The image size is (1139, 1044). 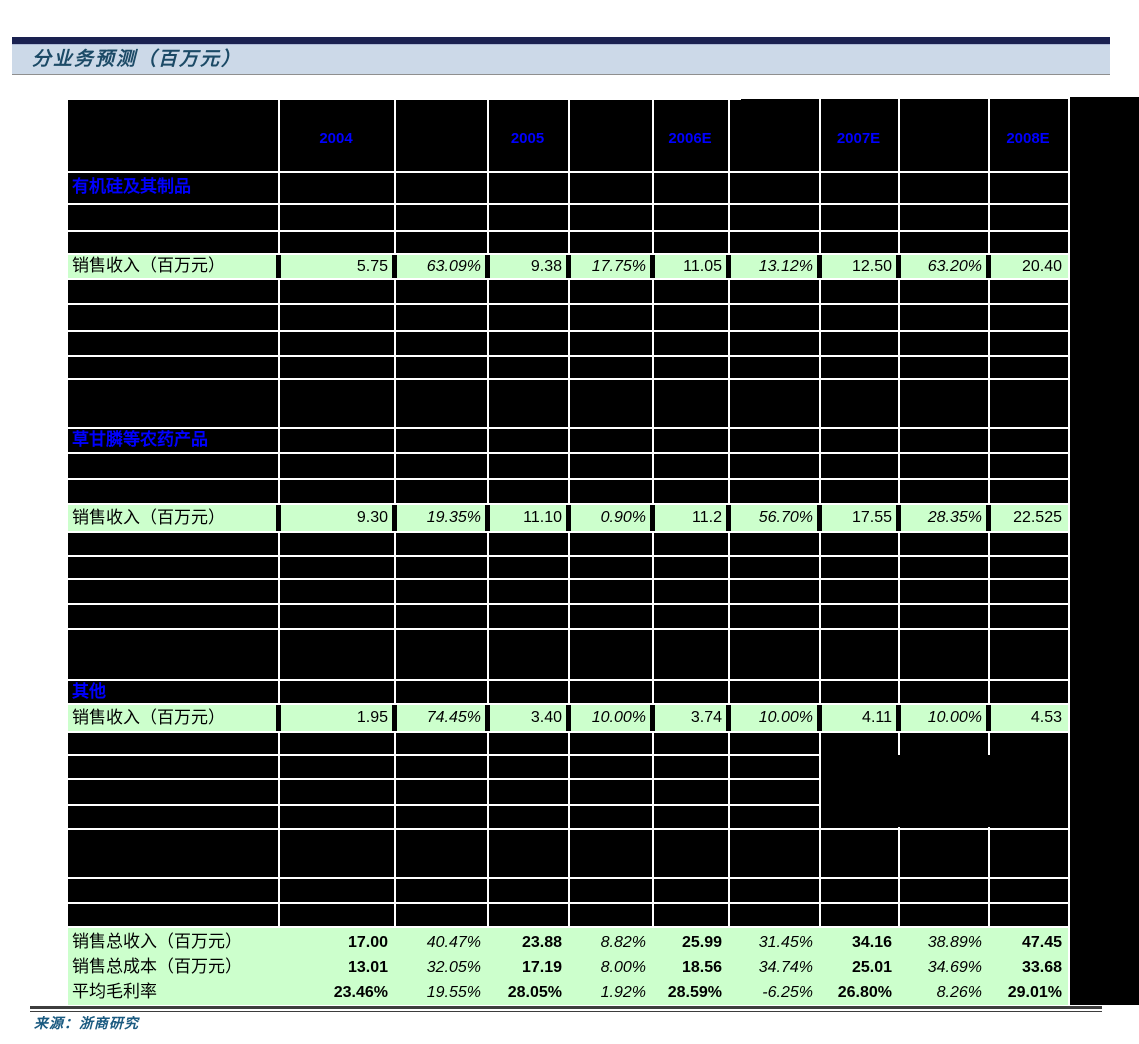 I want to click on total-label-cost: 销售总成本（百万元）, so click(x=157, y=967).